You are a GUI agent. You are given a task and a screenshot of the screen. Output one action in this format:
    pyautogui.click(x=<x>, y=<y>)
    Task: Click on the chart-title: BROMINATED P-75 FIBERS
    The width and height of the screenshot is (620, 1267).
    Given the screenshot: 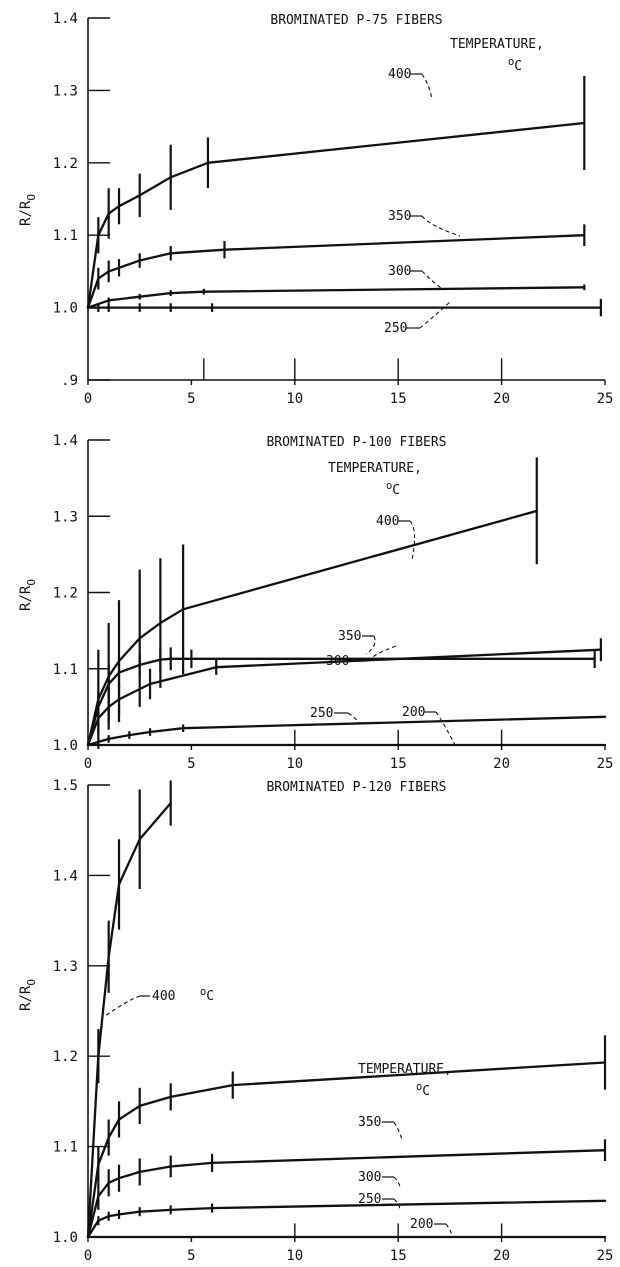 What is the action you would take?
    pyautogui.click(x=356, y=20)
    